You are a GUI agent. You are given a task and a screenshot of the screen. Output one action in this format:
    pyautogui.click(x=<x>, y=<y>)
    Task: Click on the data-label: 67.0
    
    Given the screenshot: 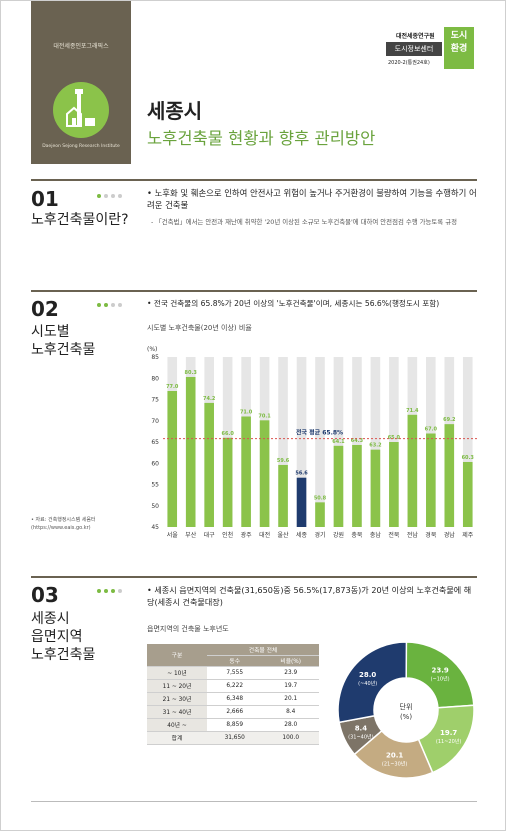 What is the action you would take?
    pyautogui.click(x=431, y=430)
    